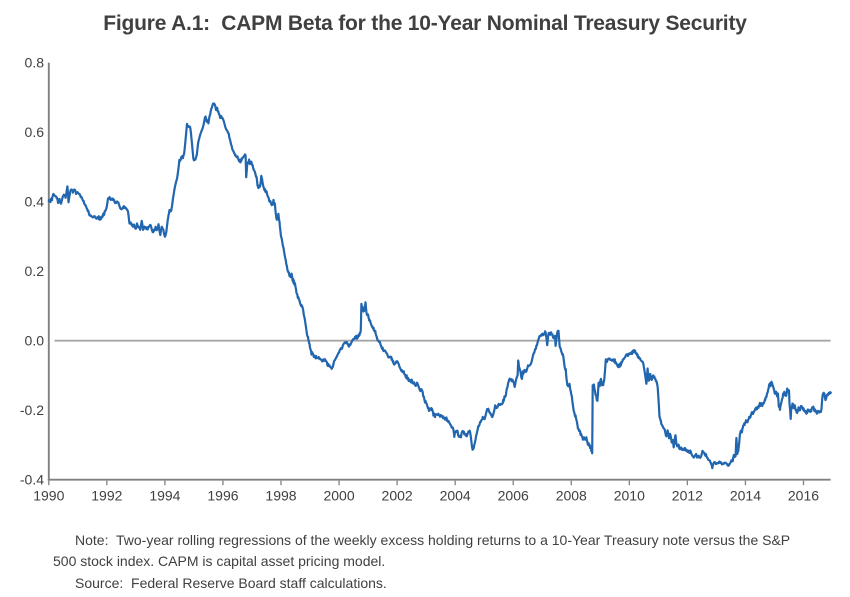 The image size is (850, 597). Describe the element at coordinates (803, 496) in the screenshot. I see `x-tick-label: 2016` at that location.